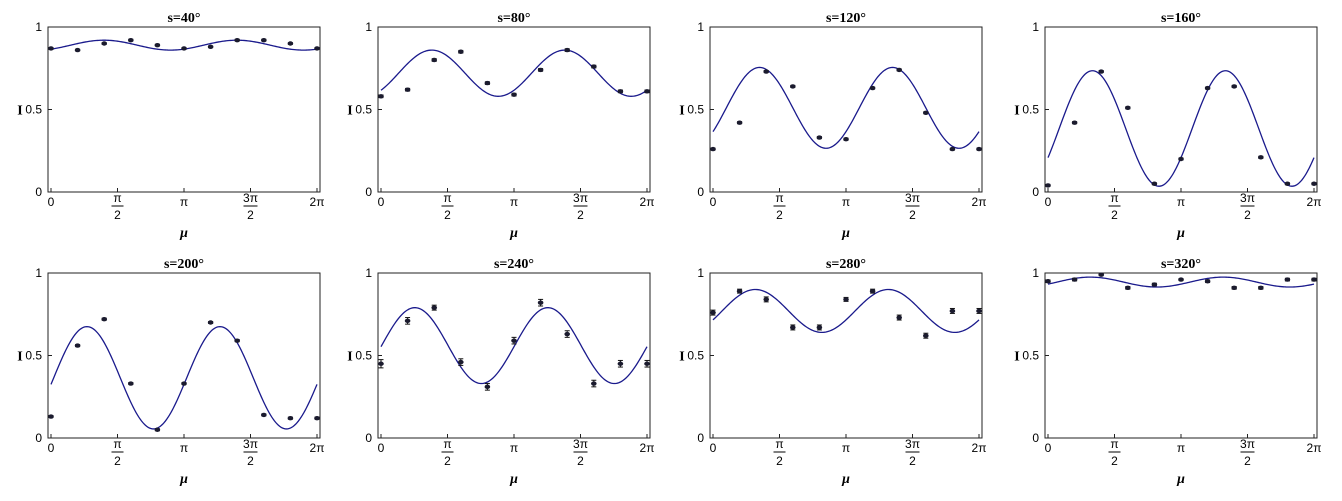  Describe the element at coordinates (1180, 479) in the screenshot. I see `x-axis-label: μ` at that location.